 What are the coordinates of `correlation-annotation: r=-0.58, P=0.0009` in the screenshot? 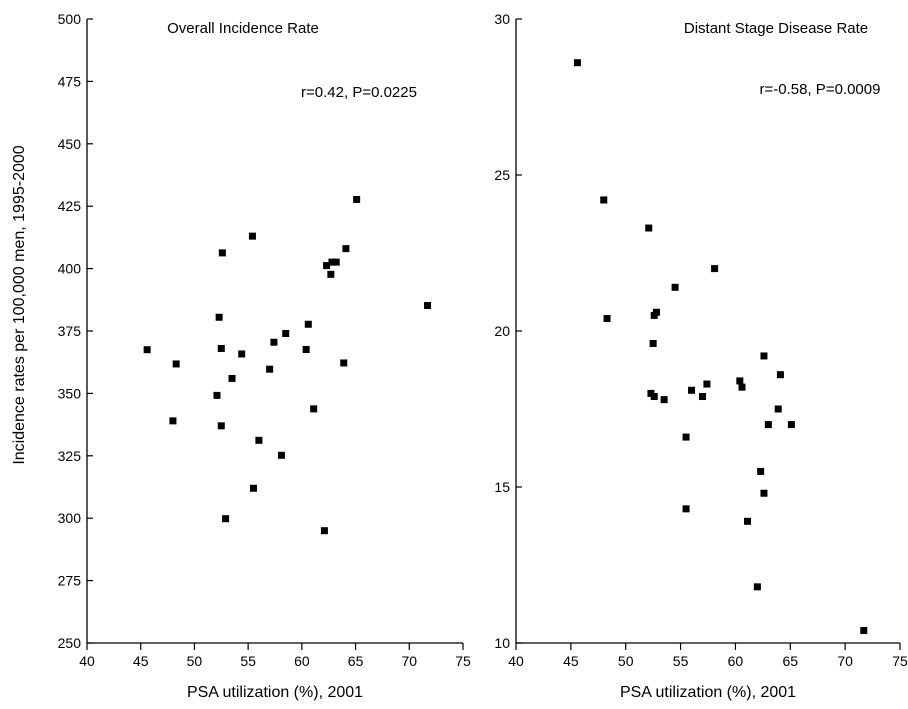 It's located at (820, 89).